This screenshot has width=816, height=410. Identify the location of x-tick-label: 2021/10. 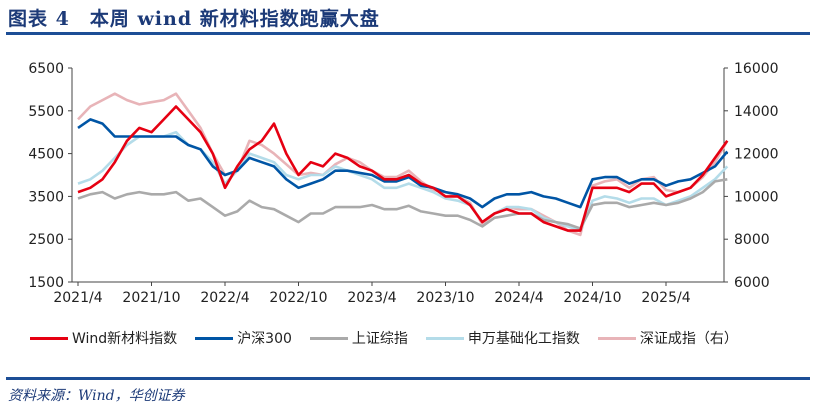
(151, 298).